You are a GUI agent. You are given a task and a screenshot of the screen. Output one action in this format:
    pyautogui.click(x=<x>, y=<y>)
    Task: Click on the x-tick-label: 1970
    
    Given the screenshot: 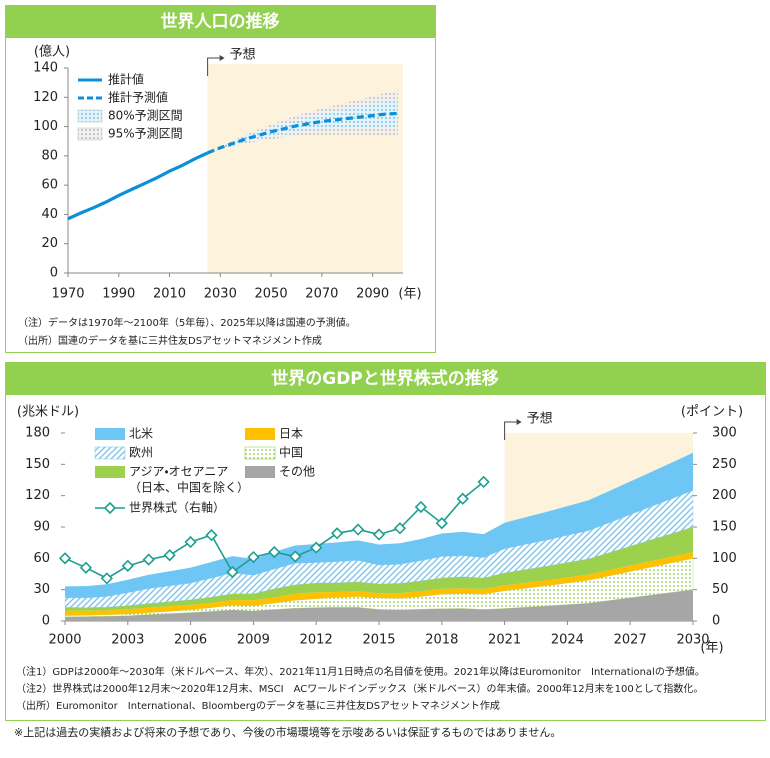 What is the action you would take?
    pyautogui.click(x=67, y=294)
    